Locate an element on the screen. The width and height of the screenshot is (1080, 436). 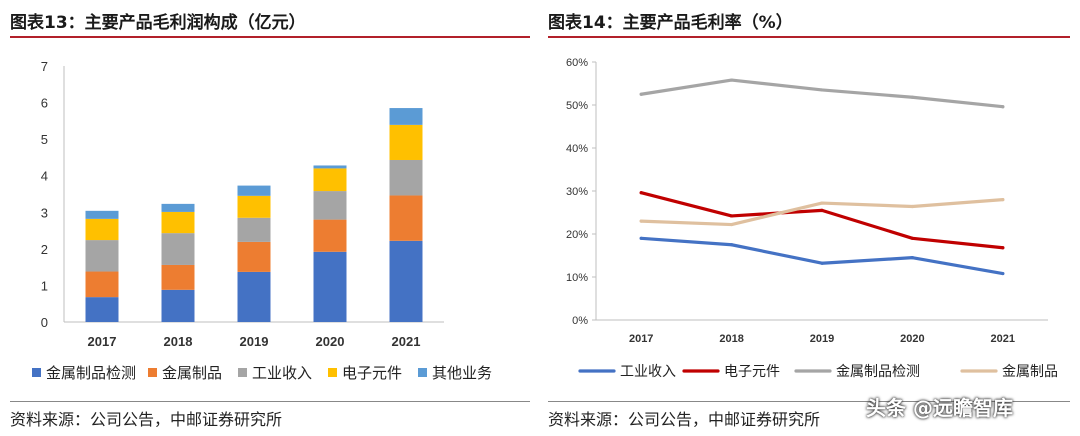
y-tick-label: 5 is located at coordinates (44, 139).